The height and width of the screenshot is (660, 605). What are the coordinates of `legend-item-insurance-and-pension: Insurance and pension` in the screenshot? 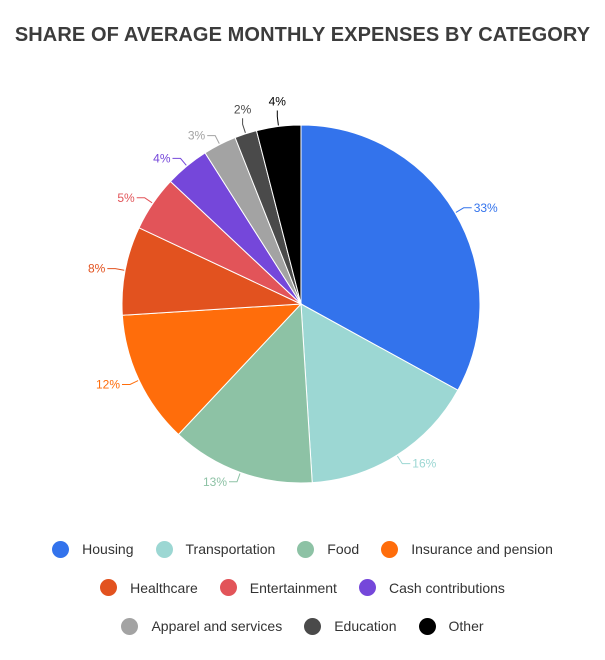 It's located at (467, 549).